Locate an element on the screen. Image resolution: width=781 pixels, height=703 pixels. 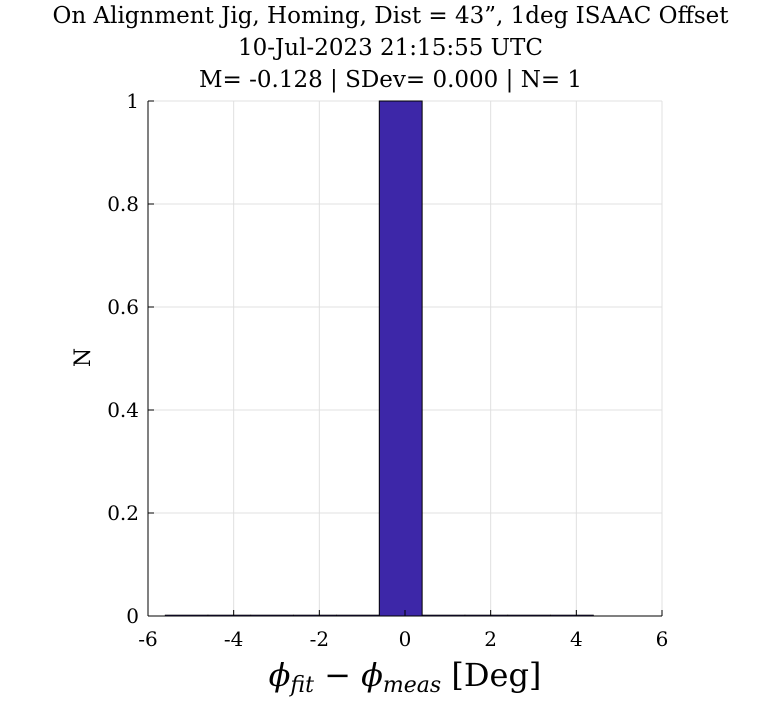
x-label-minus: − is located at coordinates (337, 675).